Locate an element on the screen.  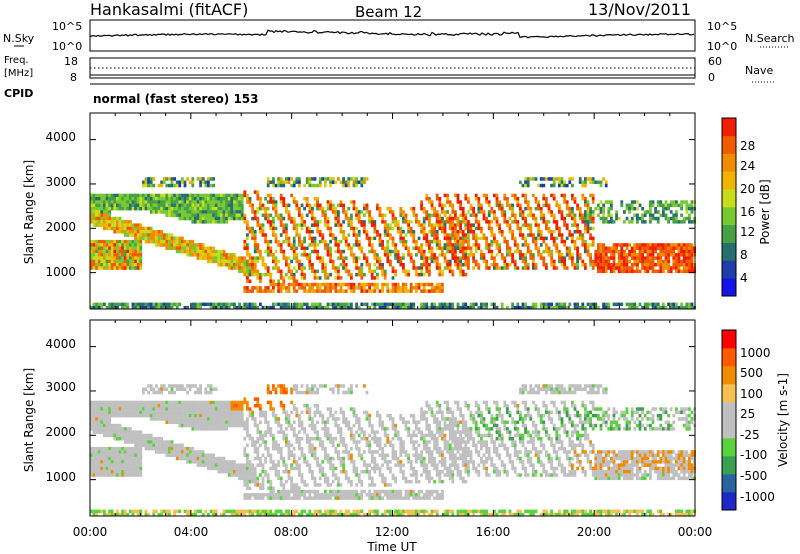
noise-panel-frame is located at coordinates (392, 35).